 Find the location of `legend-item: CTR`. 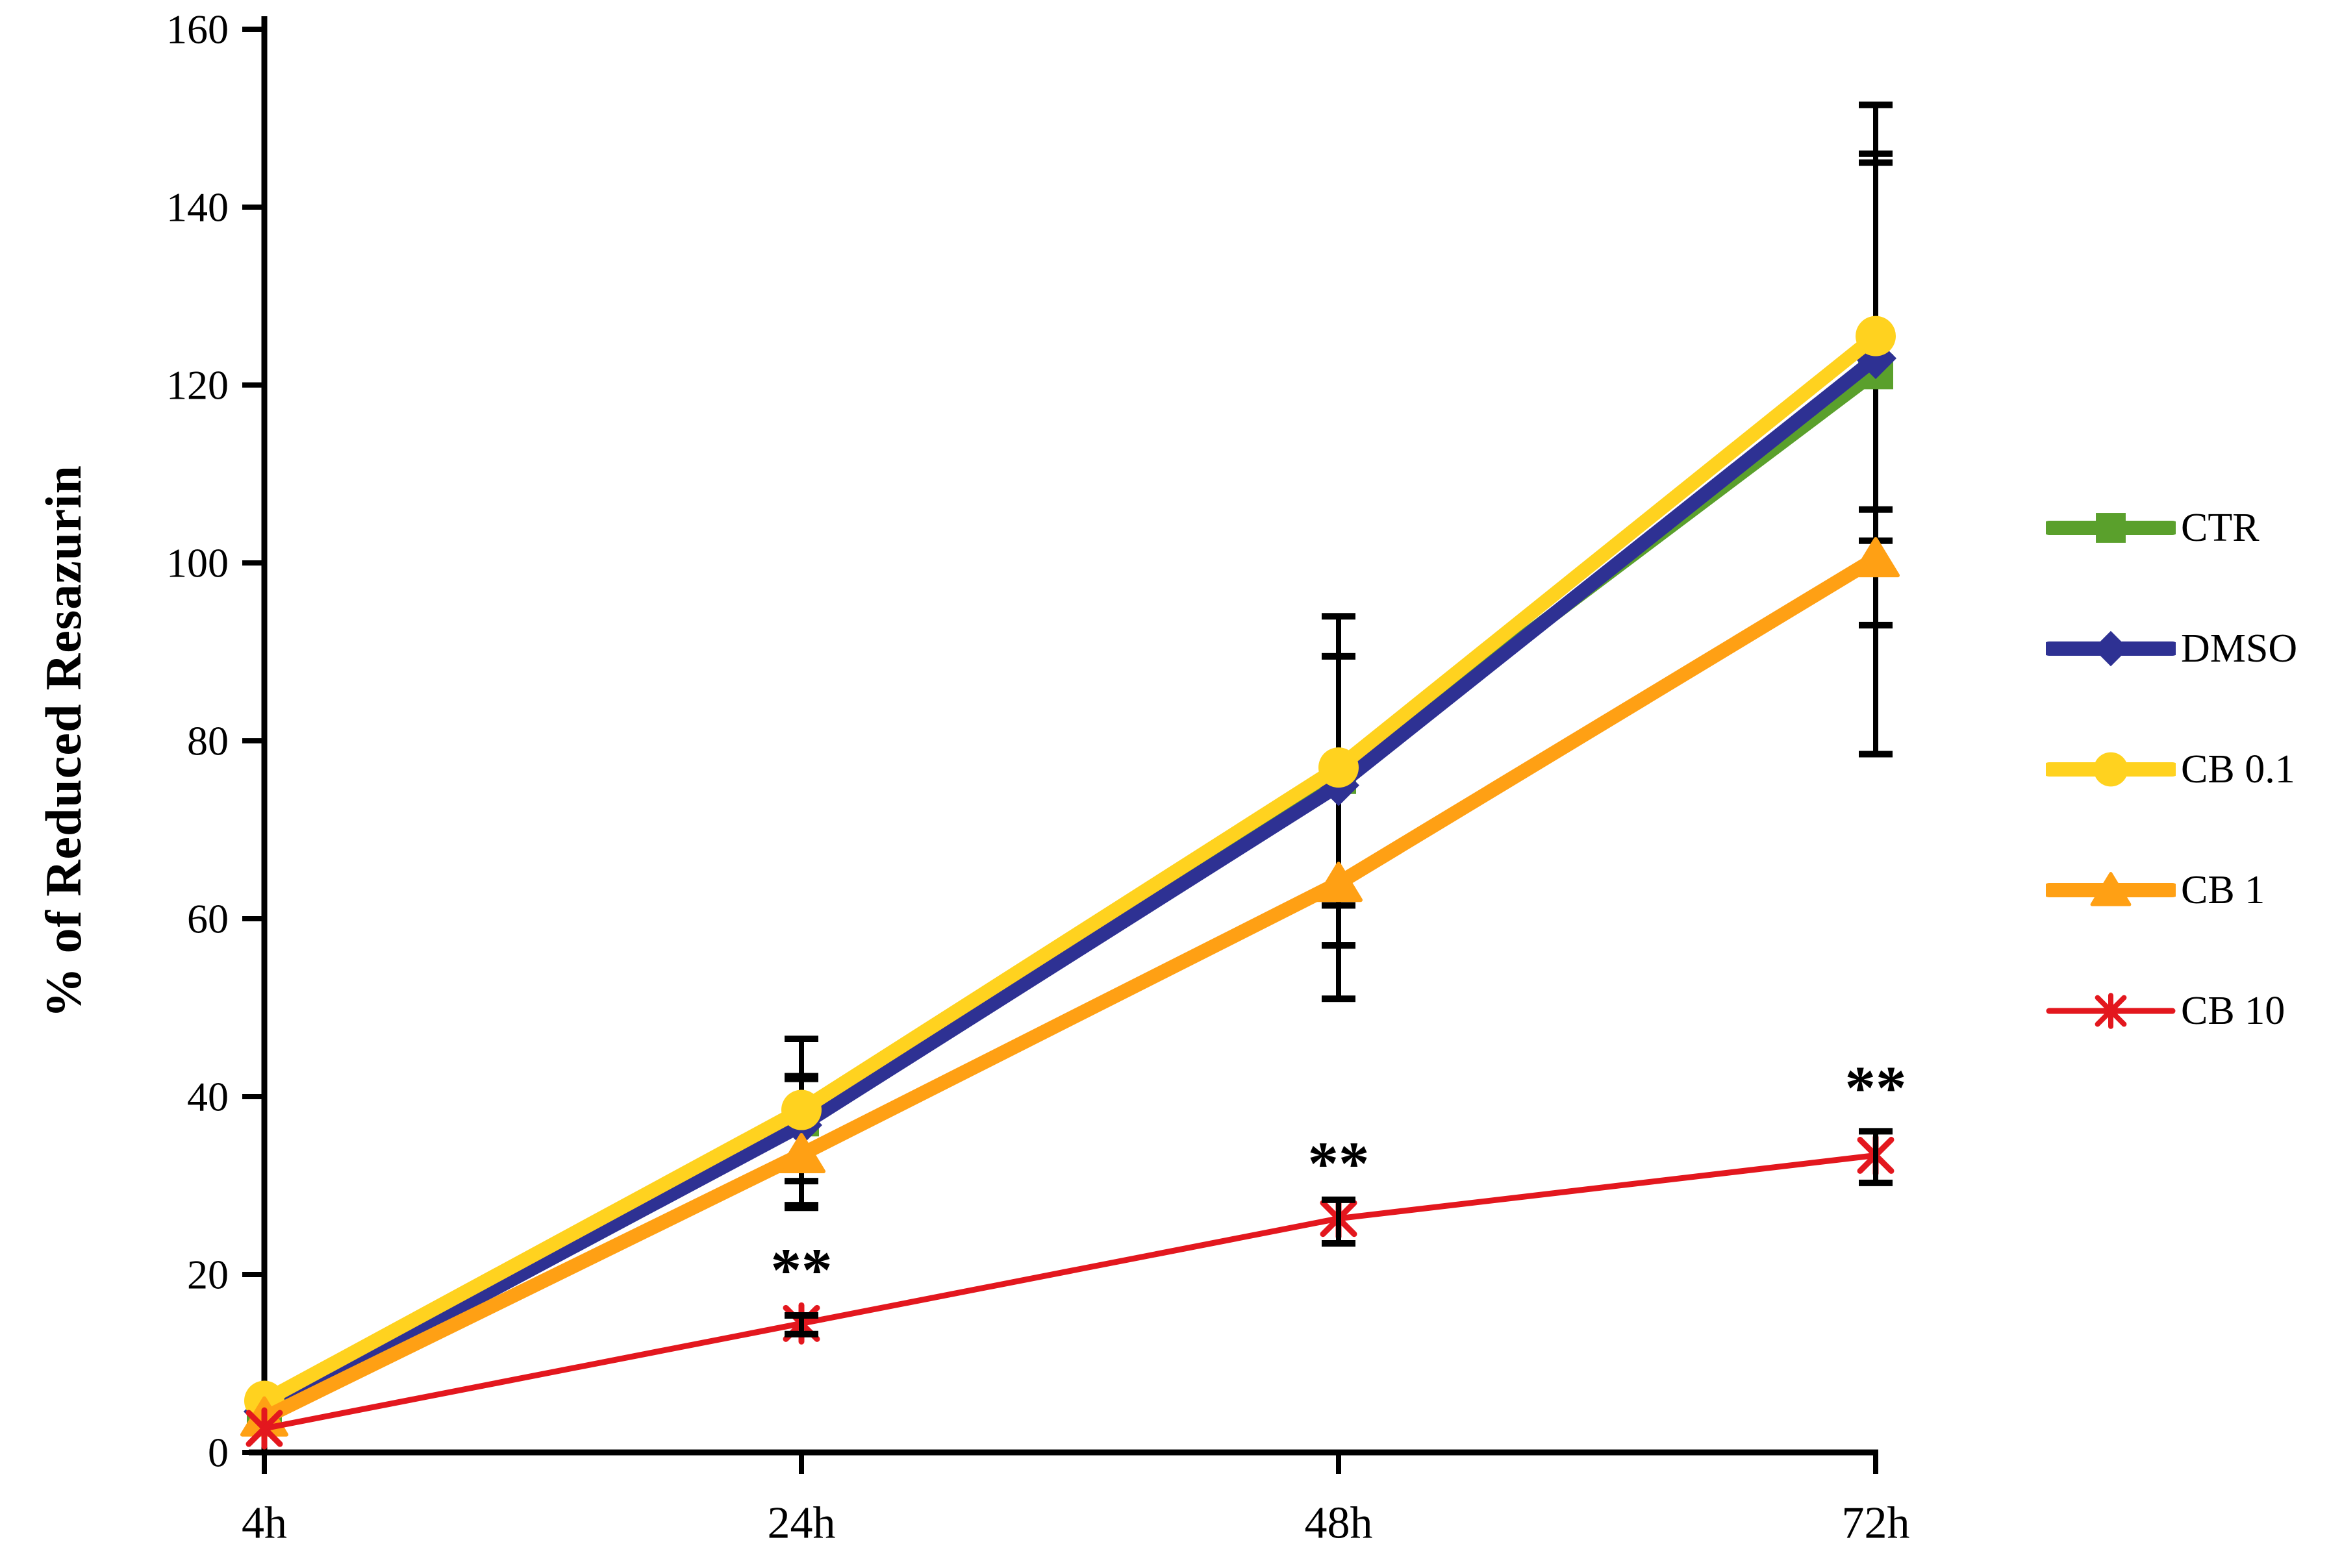

legend-item: CTR is located at coordinates (2169, 527).